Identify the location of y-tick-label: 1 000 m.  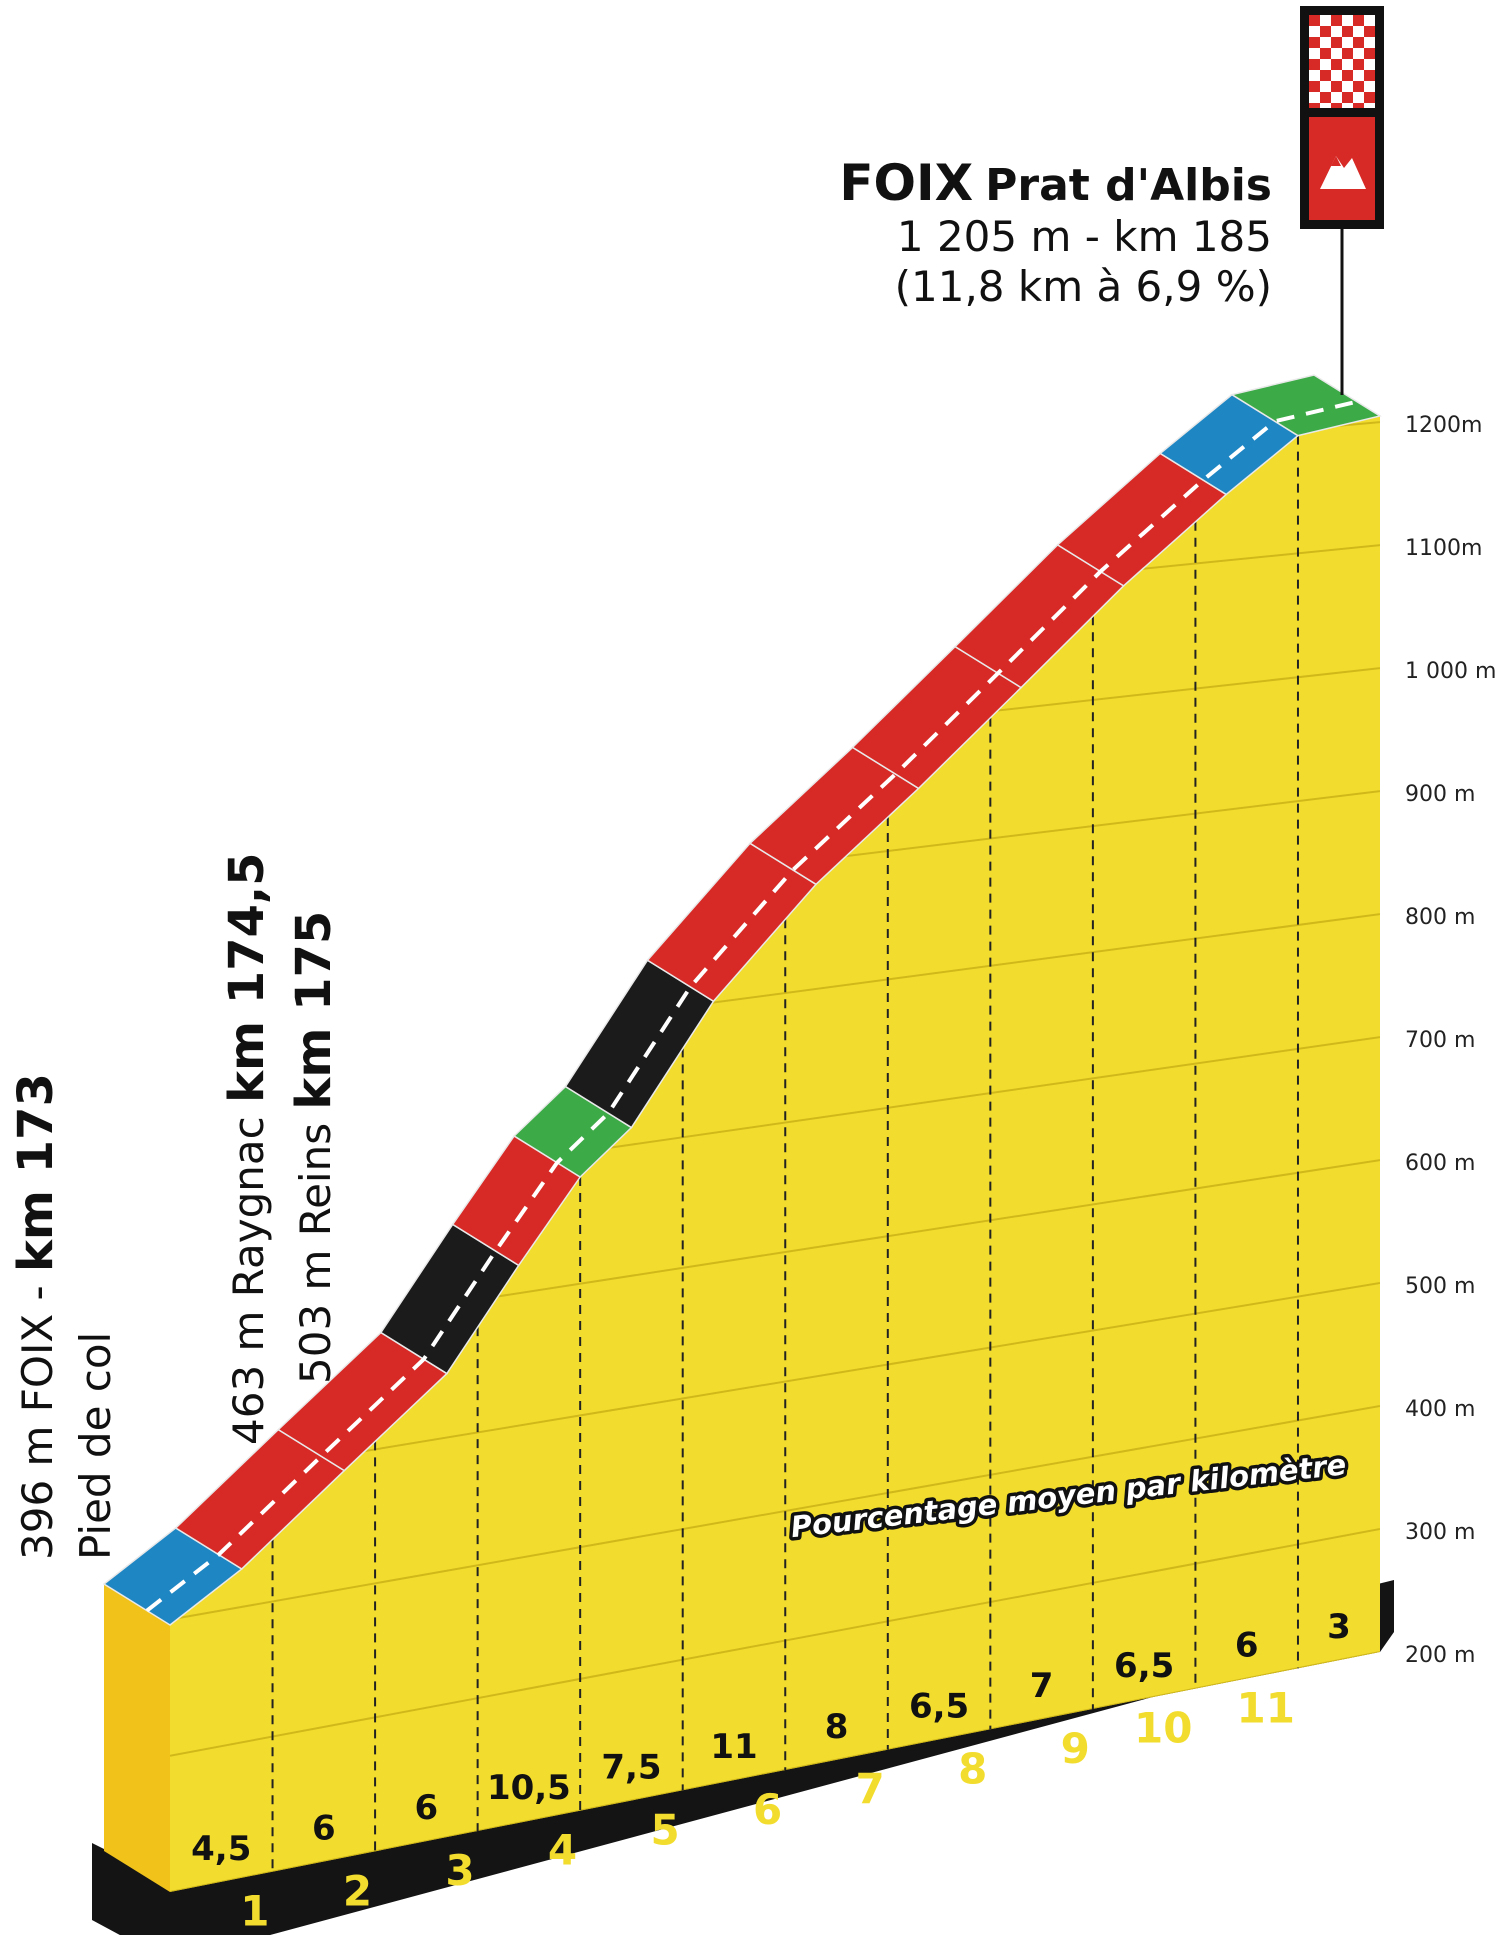
(1450, 671).